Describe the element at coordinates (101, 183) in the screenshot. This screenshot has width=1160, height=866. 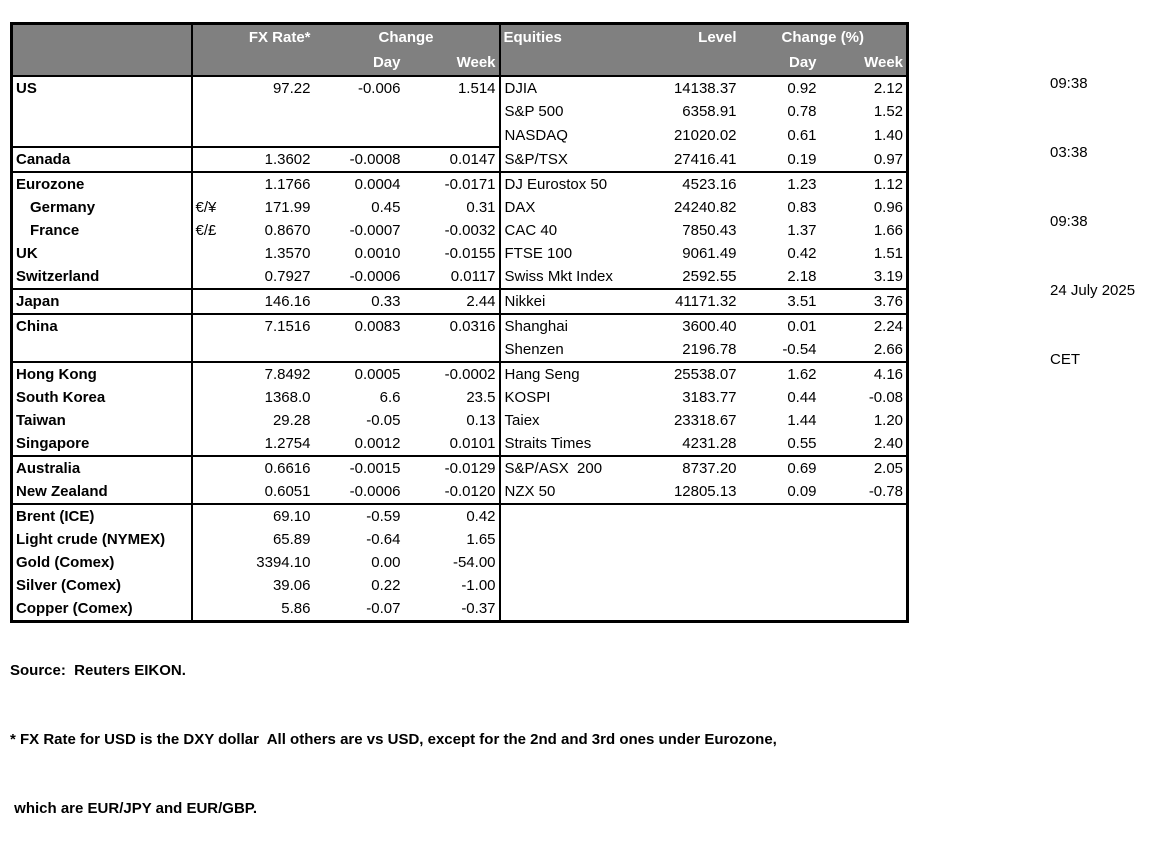
I see `country-cell: Eurozone` at that location.